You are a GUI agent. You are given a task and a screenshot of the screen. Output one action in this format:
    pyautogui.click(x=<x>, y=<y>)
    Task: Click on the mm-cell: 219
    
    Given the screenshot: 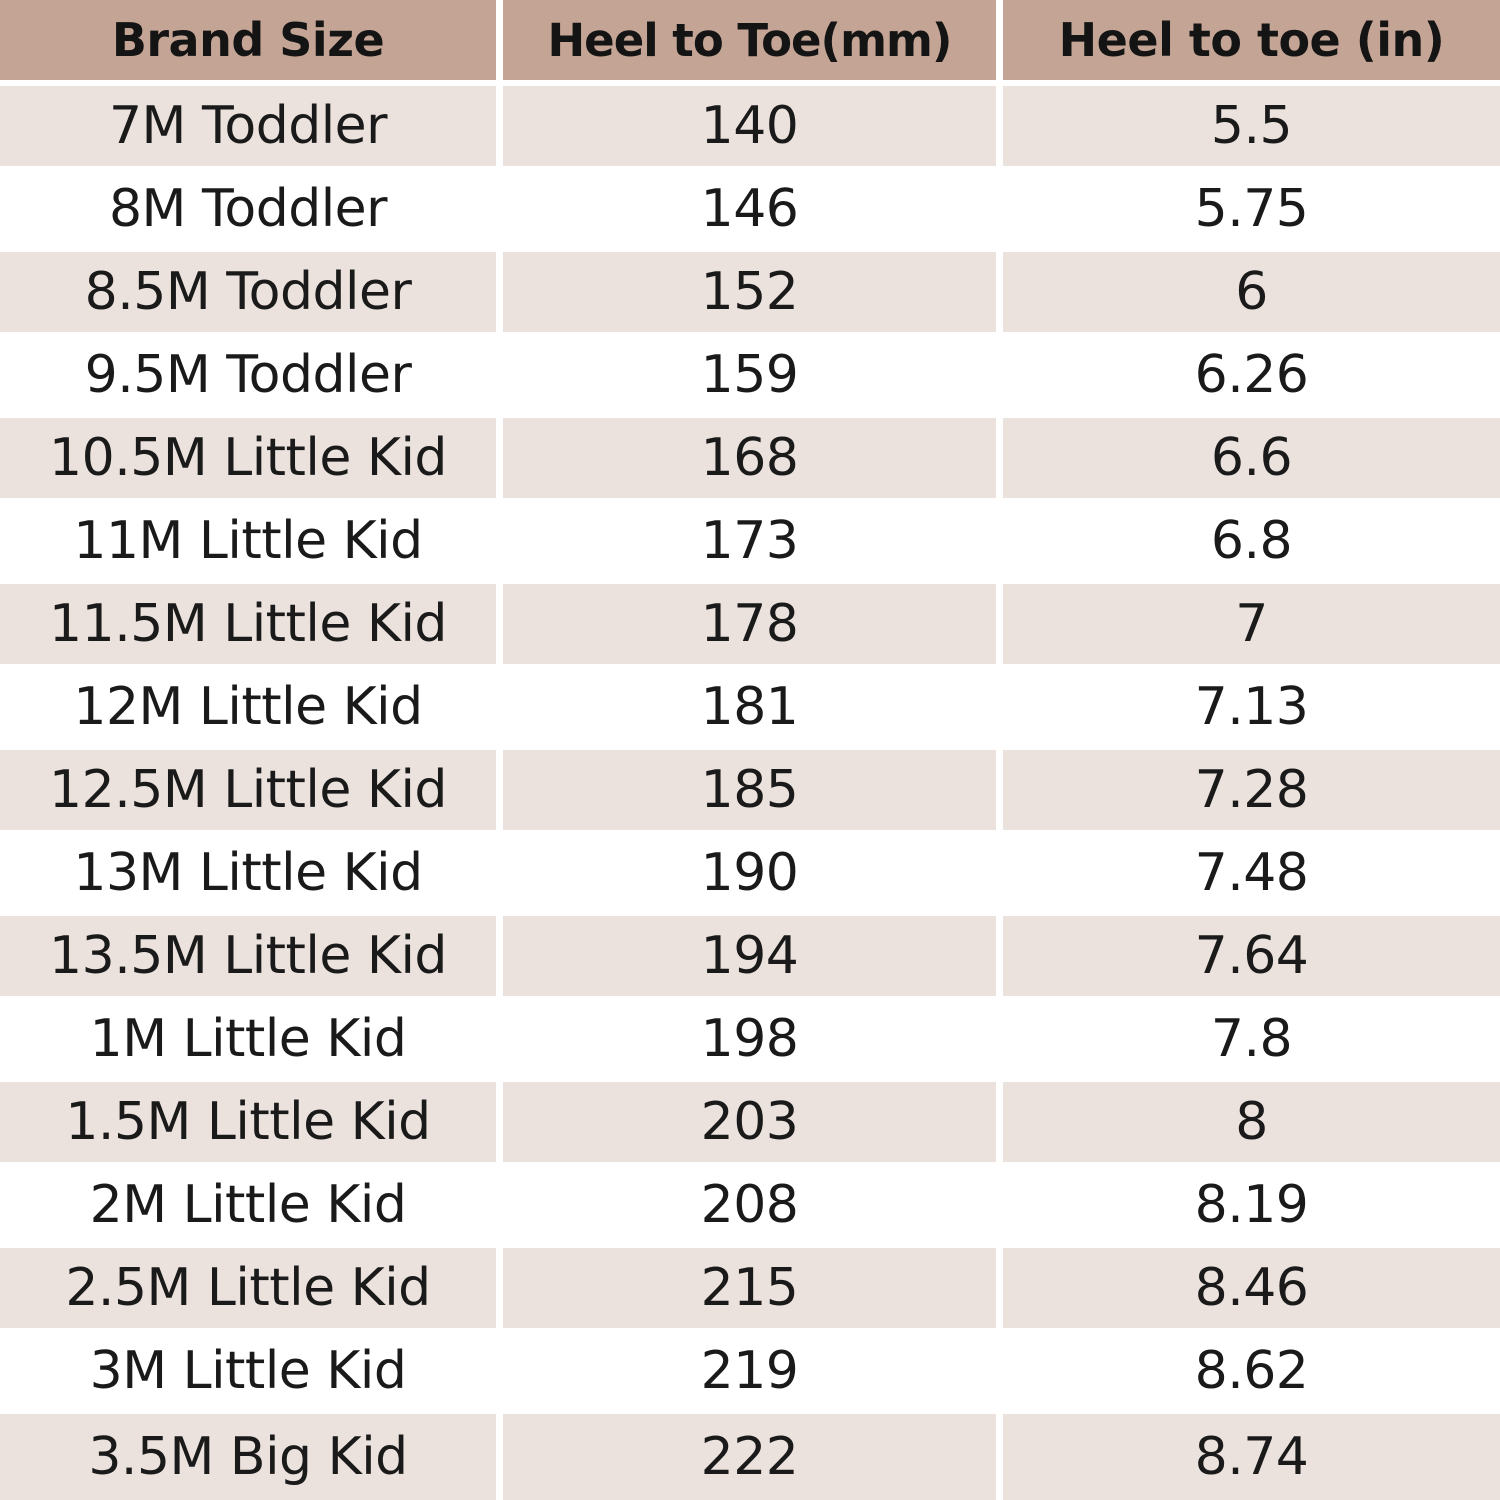 What is the action you would take?
    pyautogui.click(x=749, y=1371)
    